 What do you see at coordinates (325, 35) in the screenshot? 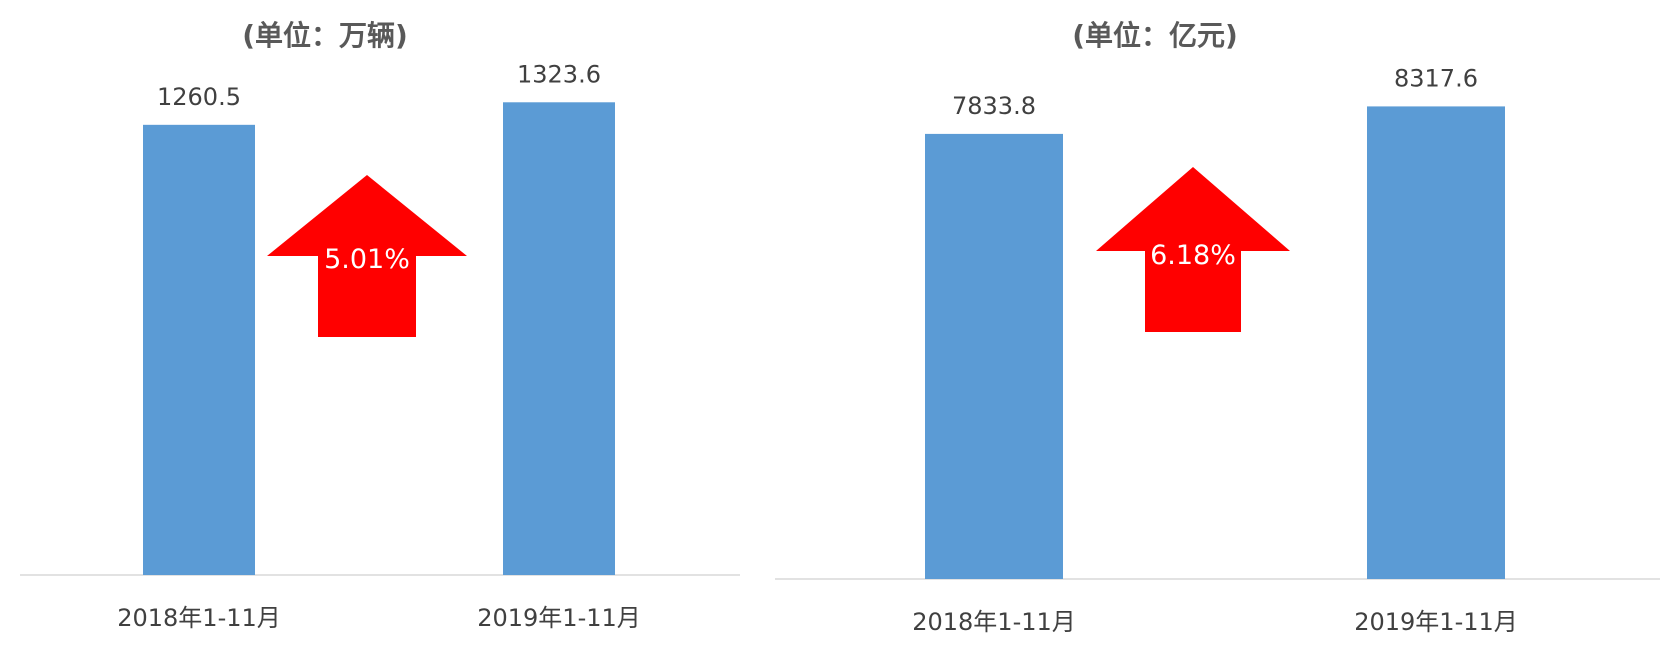
I see `chart-title: (单位：万辆)` at bounding box center [325, 35].